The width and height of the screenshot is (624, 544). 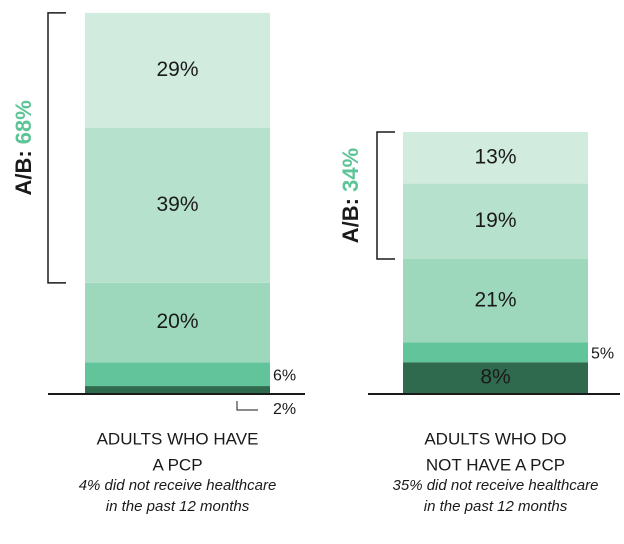 What do you see at coordinates (495, 438) in the screenshot?
I see `x-tick-label: ADULTS WHO DO` at bounding box center [495, 438].